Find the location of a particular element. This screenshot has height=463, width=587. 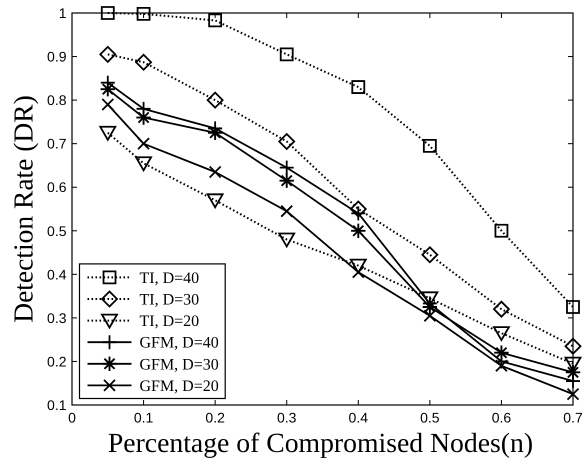

y-tick-label: 0.9 is located at coordinates (57, 56).